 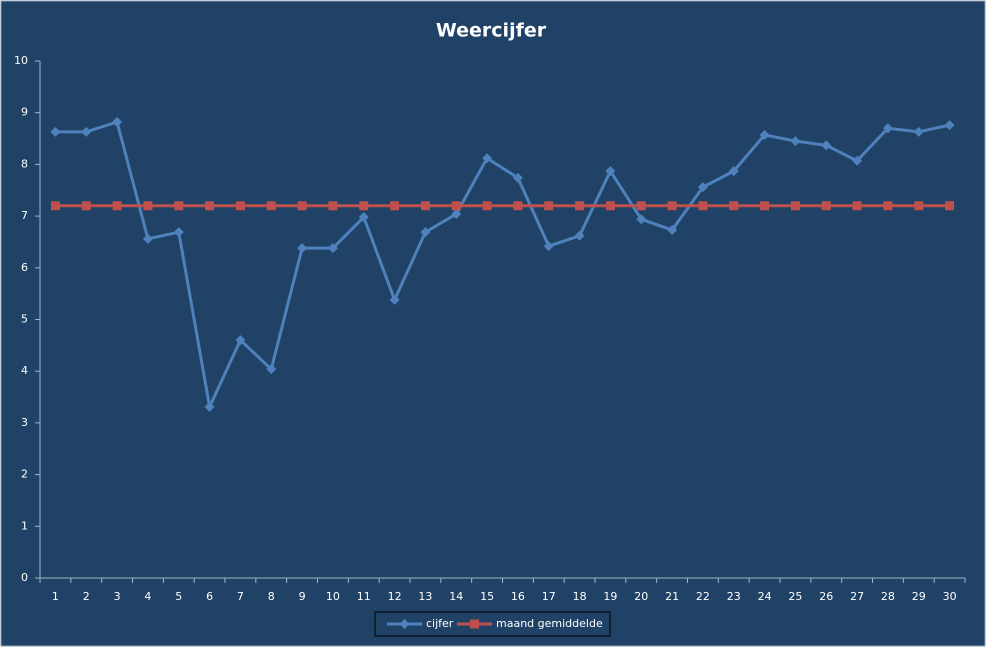 I want to click on x-tick-label: 14, so click(x=456, y=596).